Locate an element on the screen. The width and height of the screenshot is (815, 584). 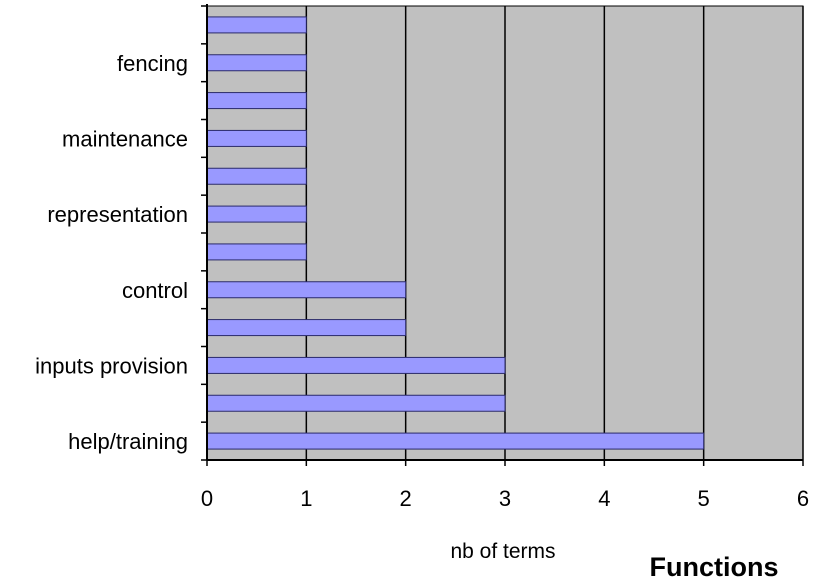
x-tick-label: 0 is located at coordinates (207, 498).